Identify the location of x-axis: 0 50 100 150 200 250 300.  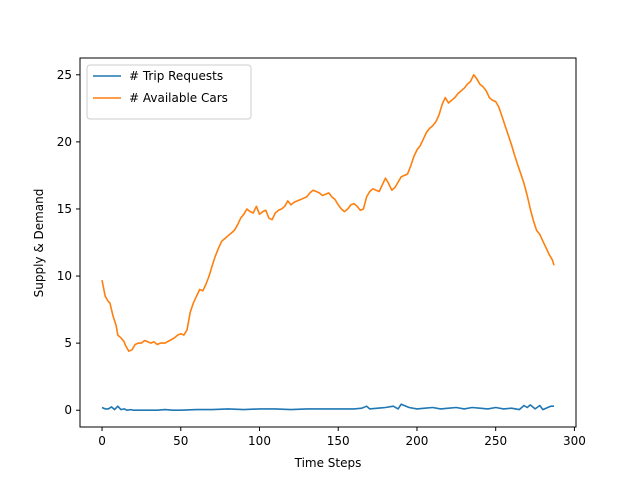
(342, 437).